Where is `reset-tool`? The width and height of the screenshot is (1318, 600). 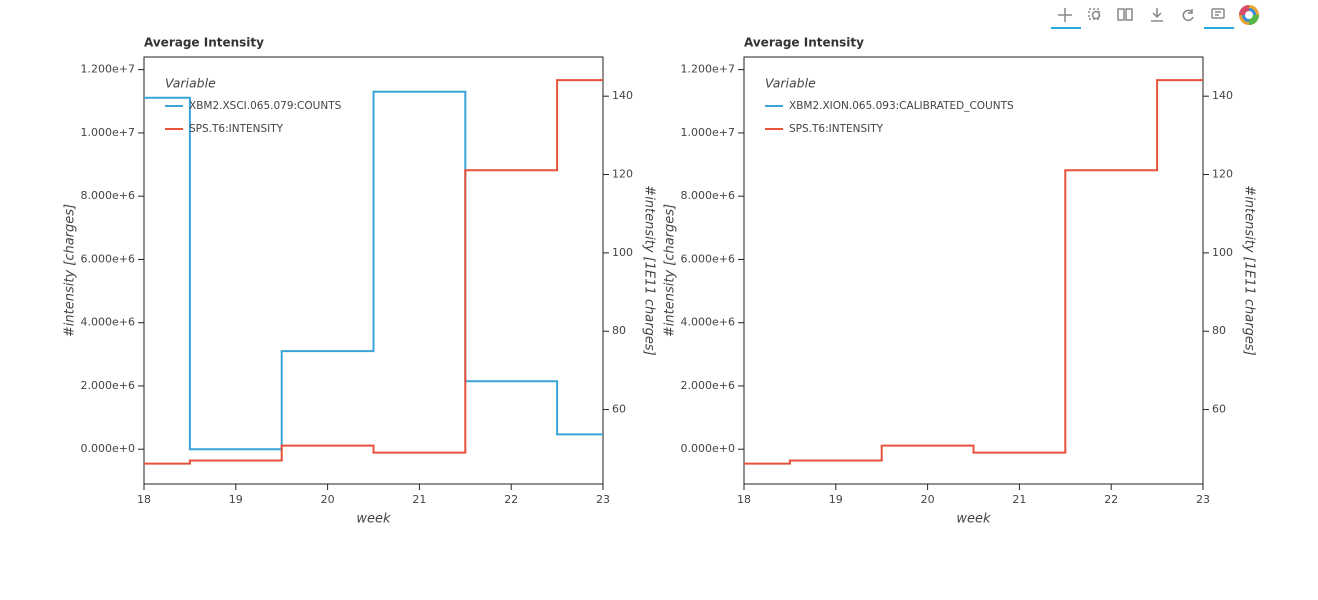 reset-tool is located at coordinates (1188, 15).